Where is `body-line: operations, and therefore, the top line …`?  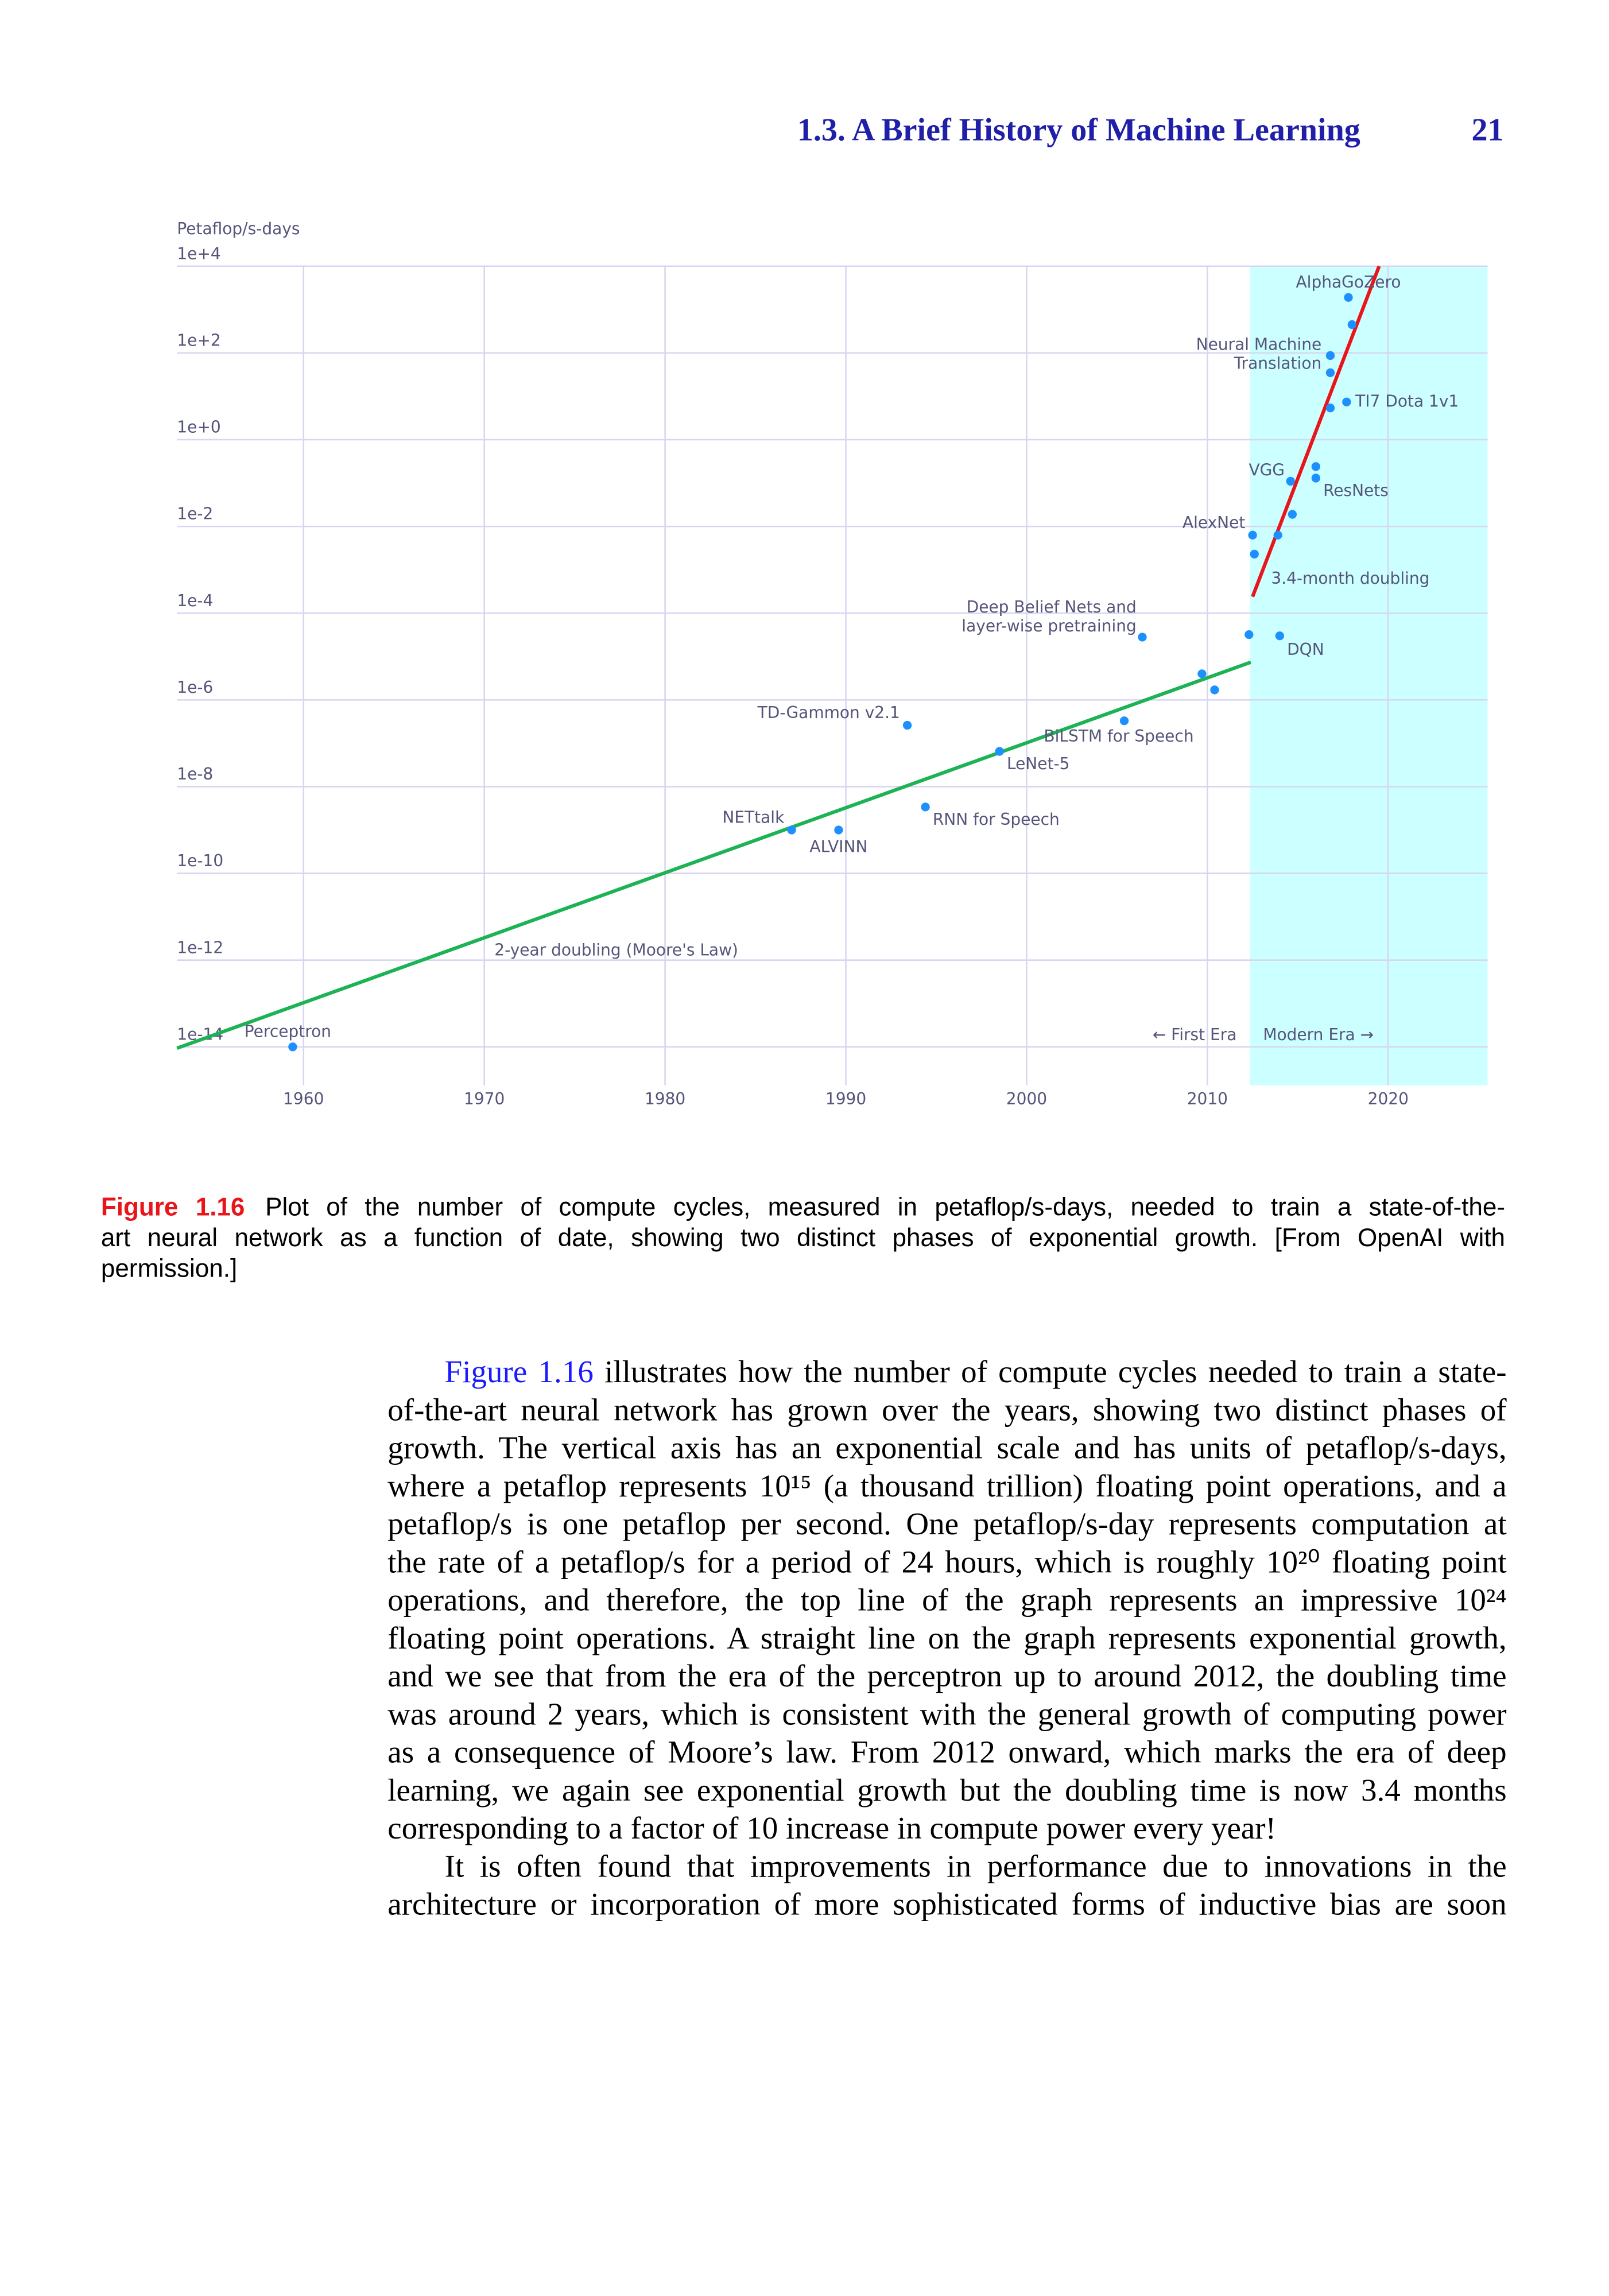
body-line: operations, and therefore, the top line … is located at coordinates (946, 1600).